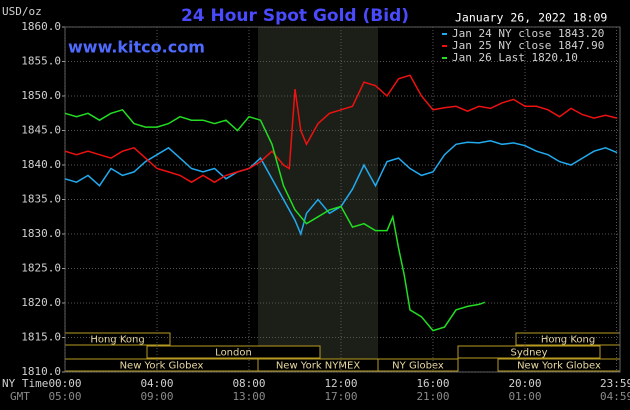 Image resolution: width=630 pixels, height=410 pixels. I want to click on x-tick-label: 08:00, so click(248, 383).